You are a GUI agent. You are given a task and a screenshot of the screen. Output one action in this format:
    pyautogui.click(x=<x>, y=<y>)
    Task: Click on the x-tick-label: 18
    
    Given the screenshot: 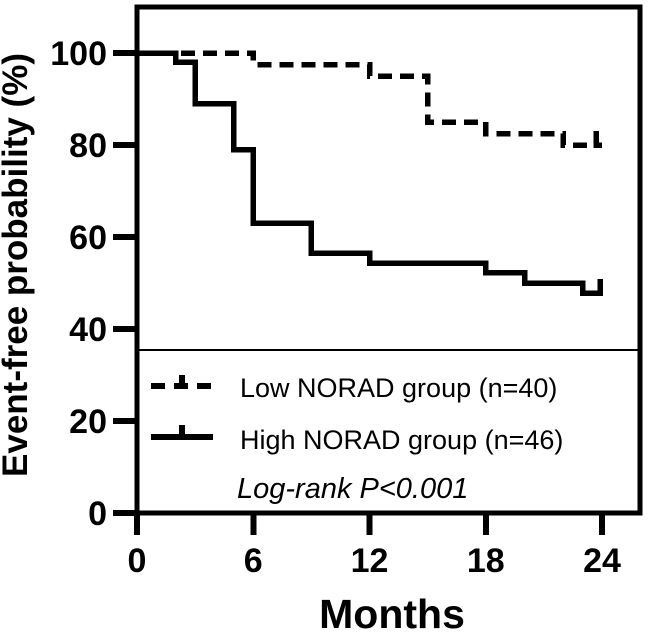 What is the action you would take?
    pyautogui.click(x=486, y=561)
    